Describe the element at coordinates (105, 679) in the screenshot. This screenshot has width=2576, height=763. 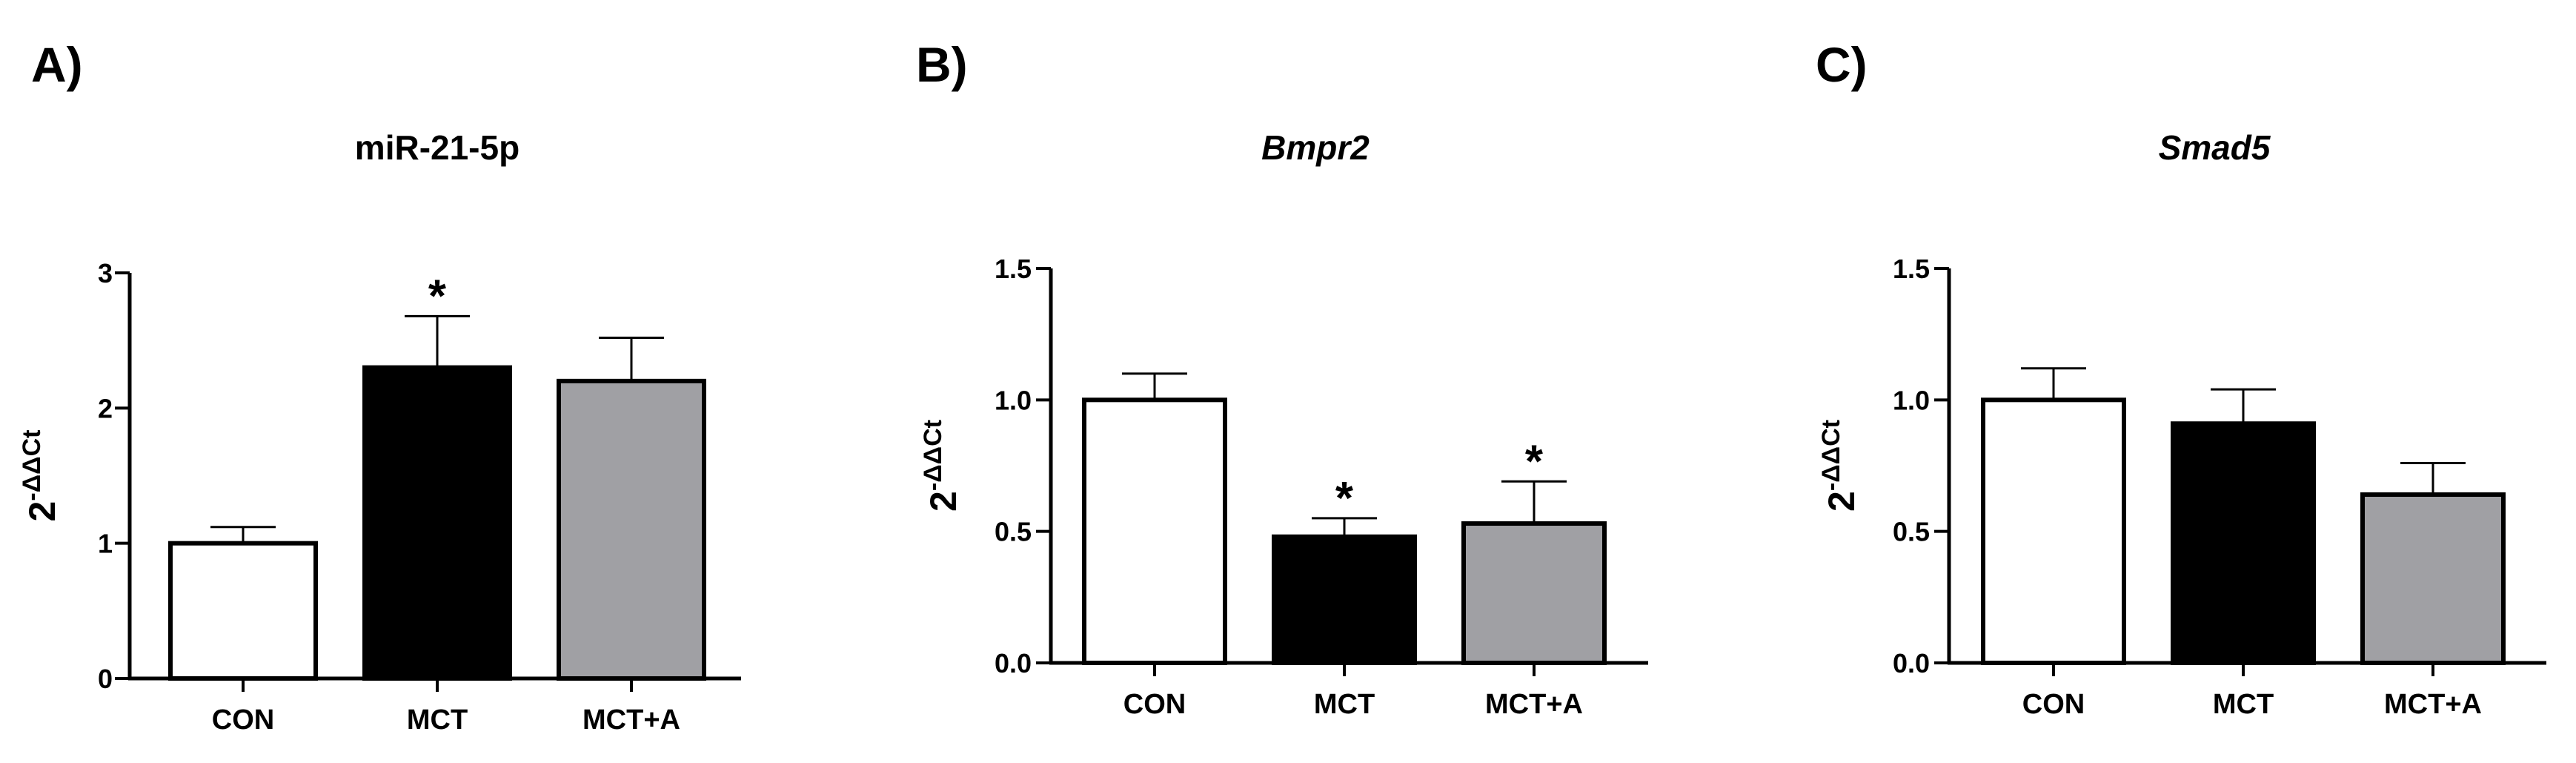
I see `y-tick-label: 0` at that location.